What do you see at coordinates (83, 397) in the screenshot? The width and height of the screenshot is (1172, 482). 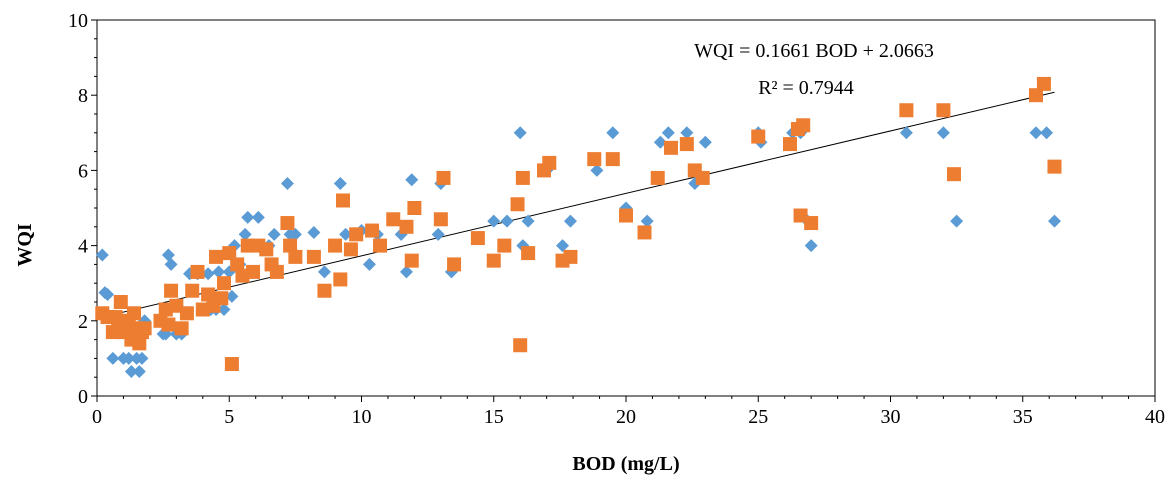 I see `y-tick-label: 0` at bounding box center [83, 397].